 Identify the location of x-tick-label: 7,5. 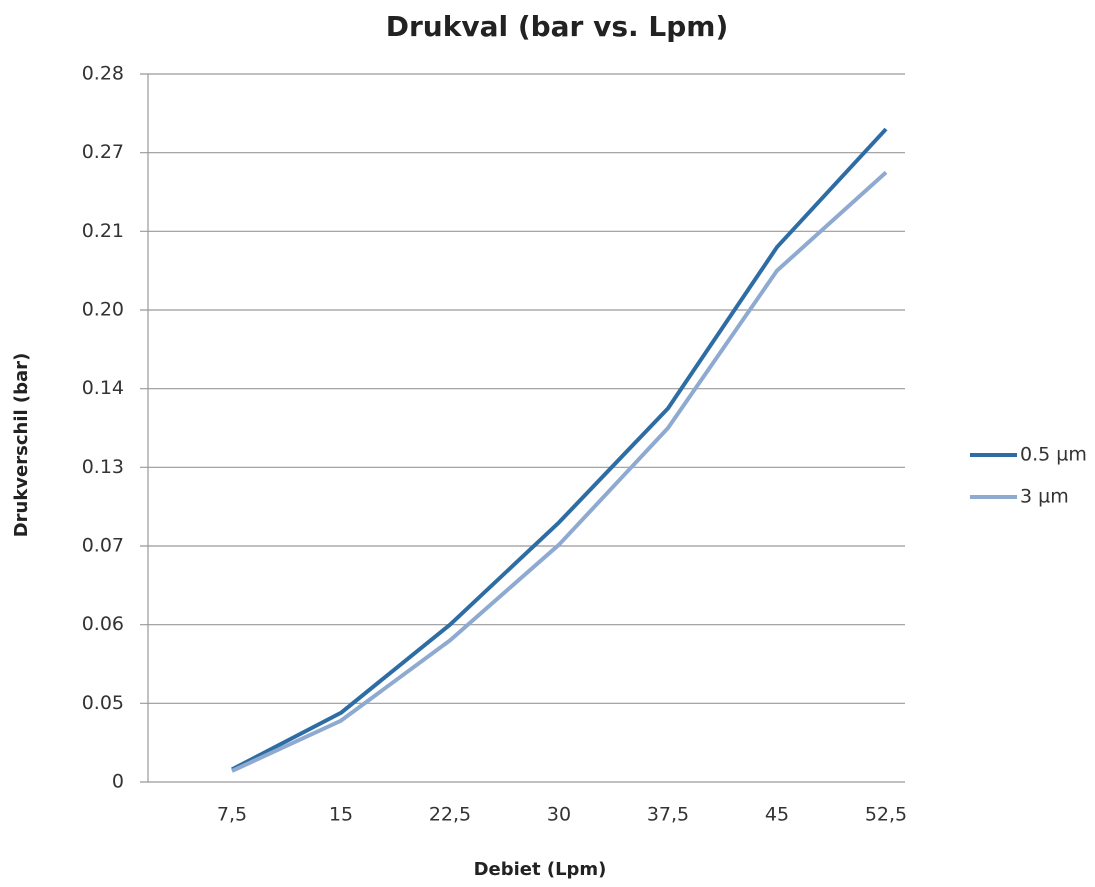
(232, 815).